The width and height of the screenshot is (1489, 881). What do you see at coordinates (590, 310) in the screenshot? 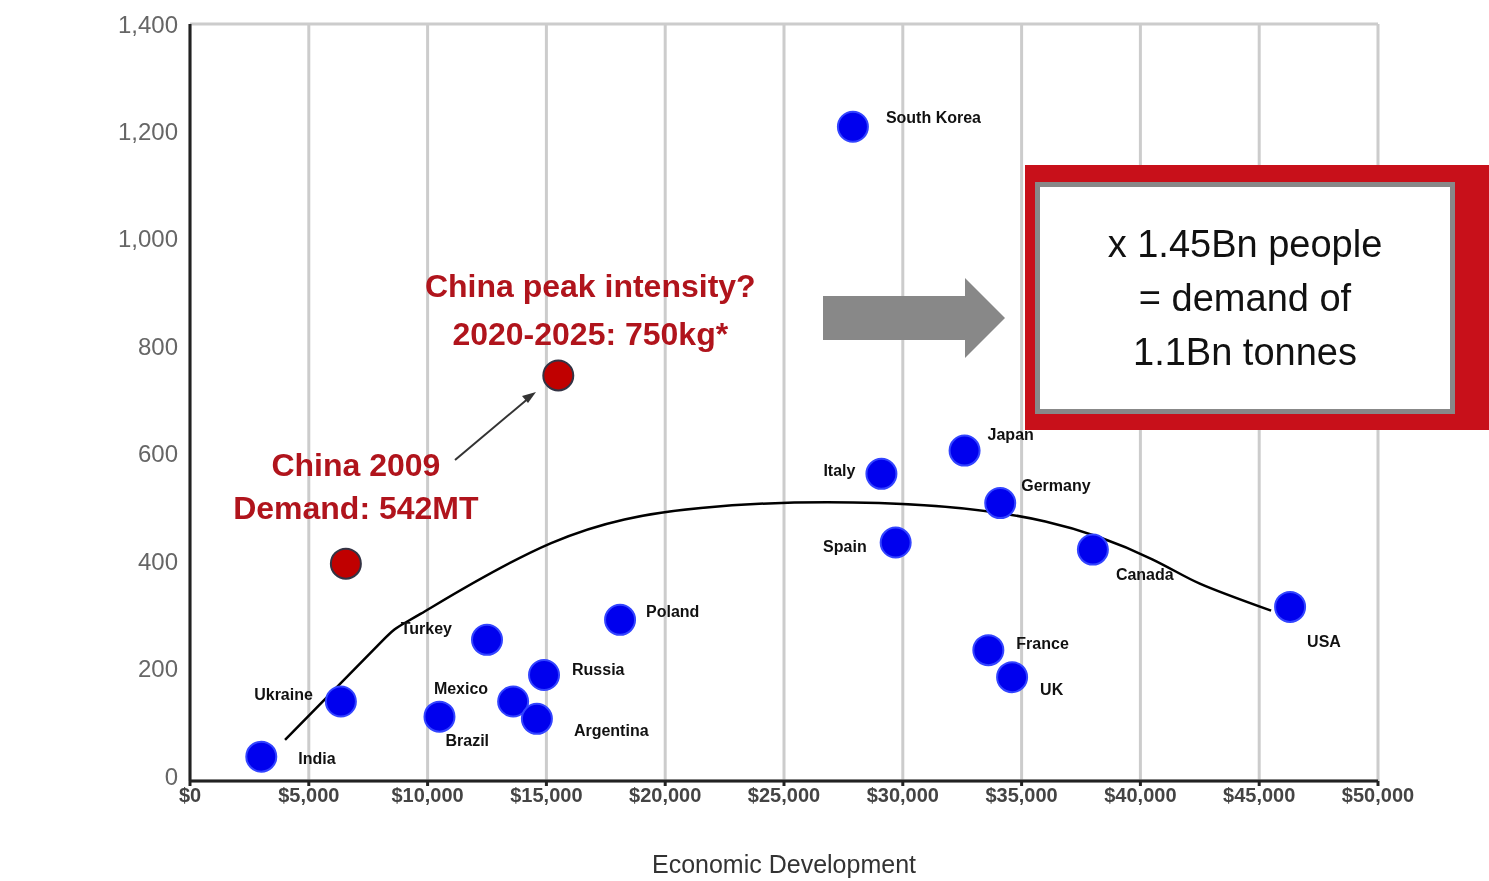
I see `annotation: China peak intensity? 2020-2025: 750kg*` at bounding box center [590, 310].